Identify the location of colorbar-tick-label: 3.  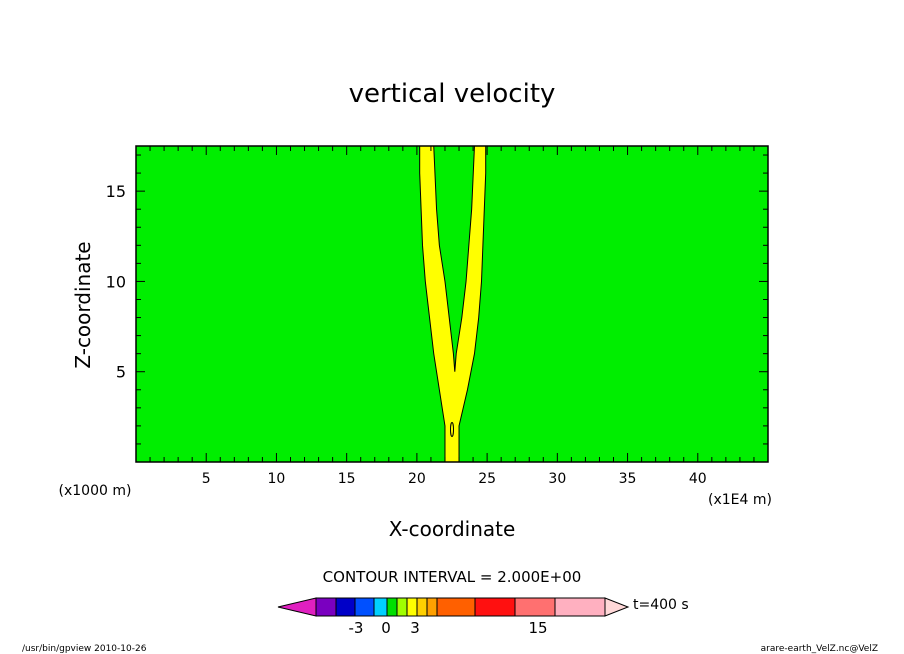
(415, 628).